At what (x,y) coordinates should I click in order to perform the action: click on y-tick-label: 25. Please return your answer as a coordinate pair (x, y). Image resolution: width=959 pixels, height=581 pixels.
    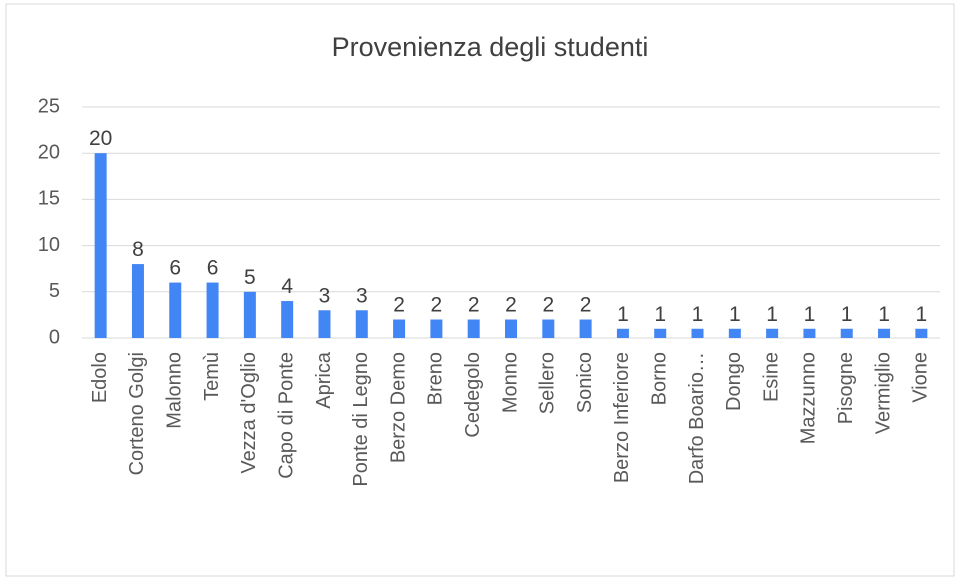
    Looking at the image, I should click on (49, 106).